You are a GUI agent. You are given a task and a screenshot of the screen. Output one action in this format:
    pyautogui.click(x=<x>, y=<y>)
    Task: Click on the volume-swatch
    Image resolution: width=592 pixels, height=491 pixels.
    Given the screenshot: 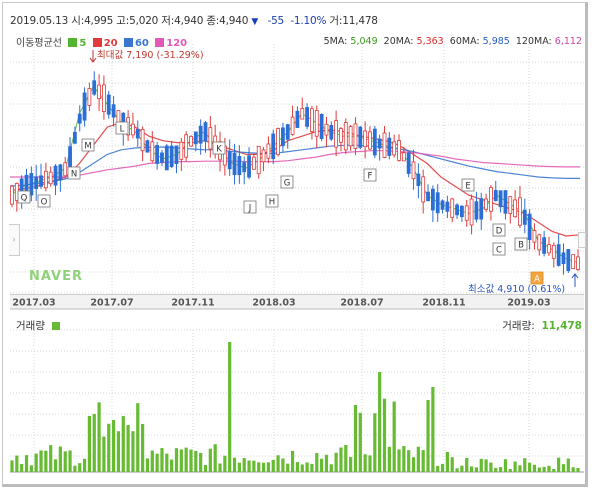 What is the action you would take?
    pyautogui.click(x=55, y=326)
    